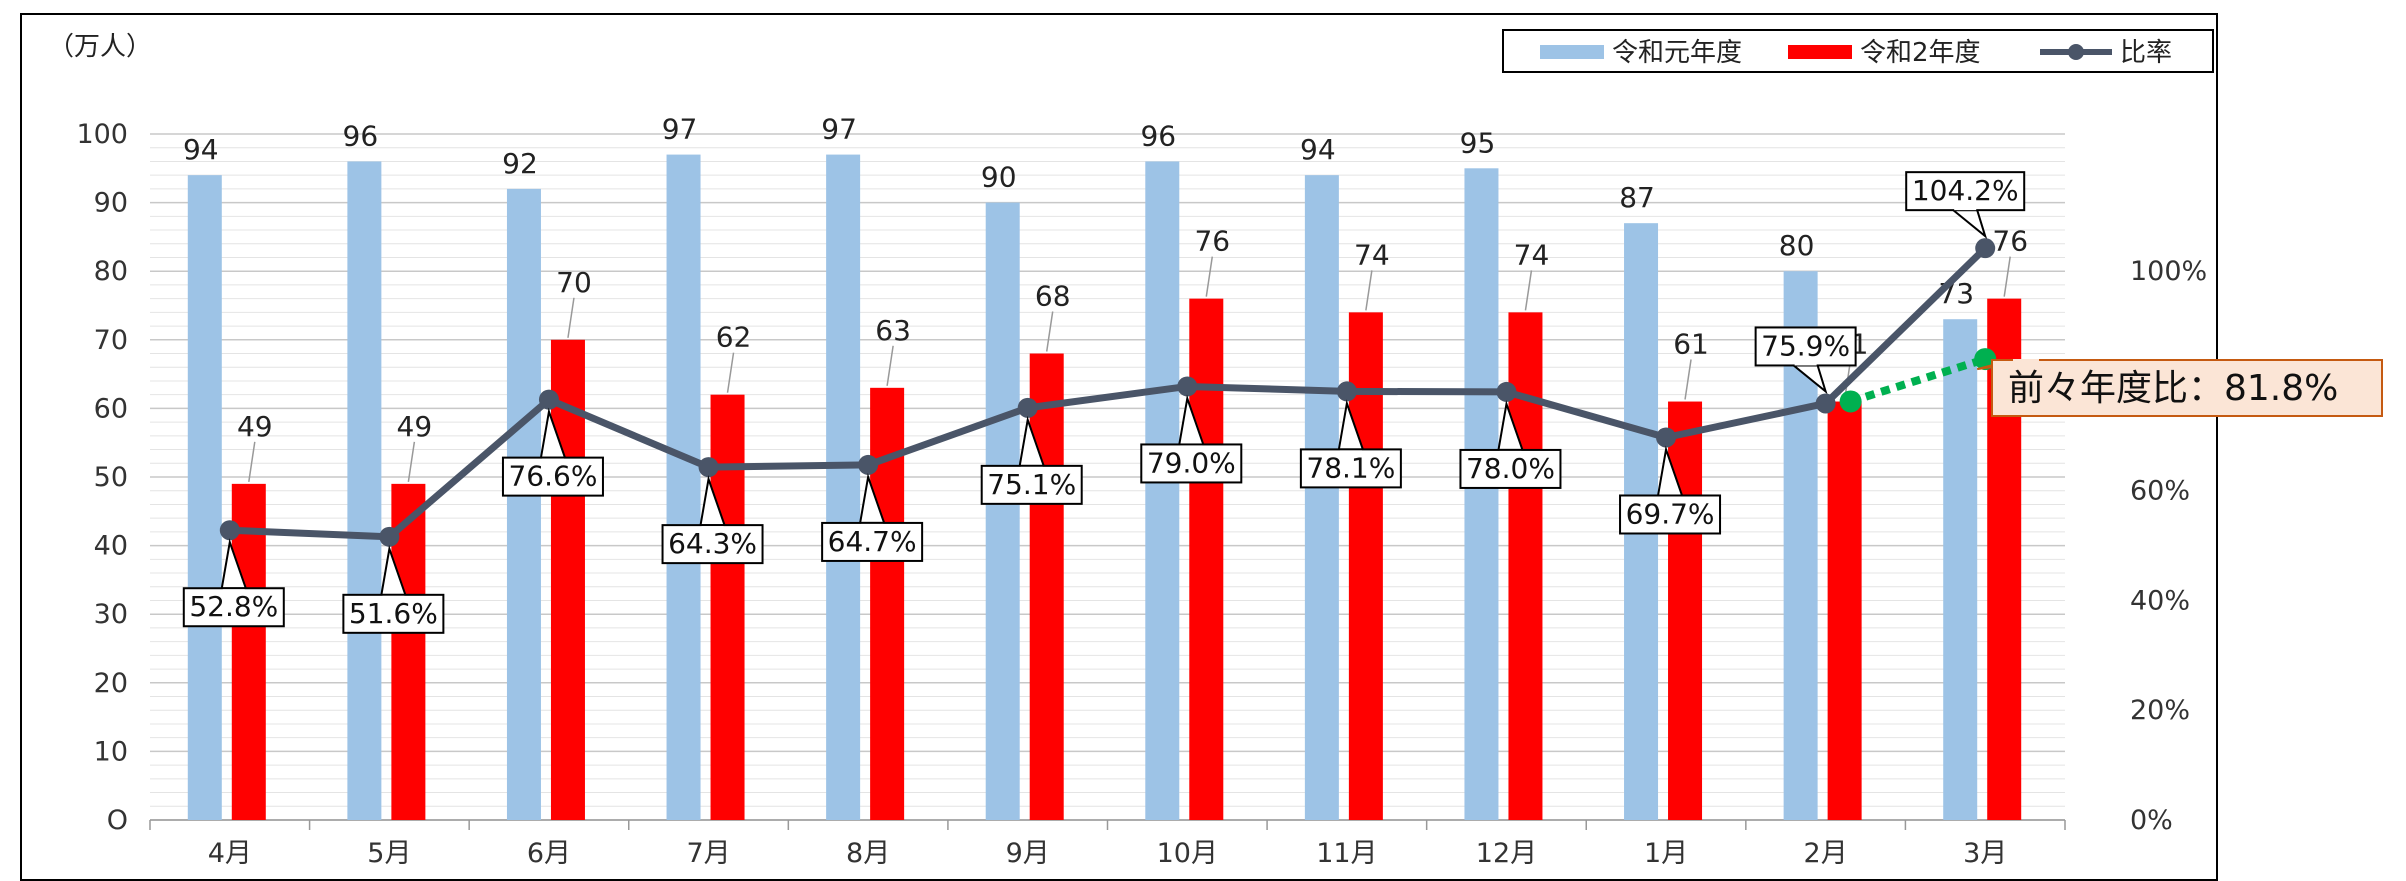 The width and height of the screenshot is (2406, 881). What do you see at coordinates (1372, 254) in the screenshot?
I see `bar-value-label: 74` at bounding box center [1372, 254].